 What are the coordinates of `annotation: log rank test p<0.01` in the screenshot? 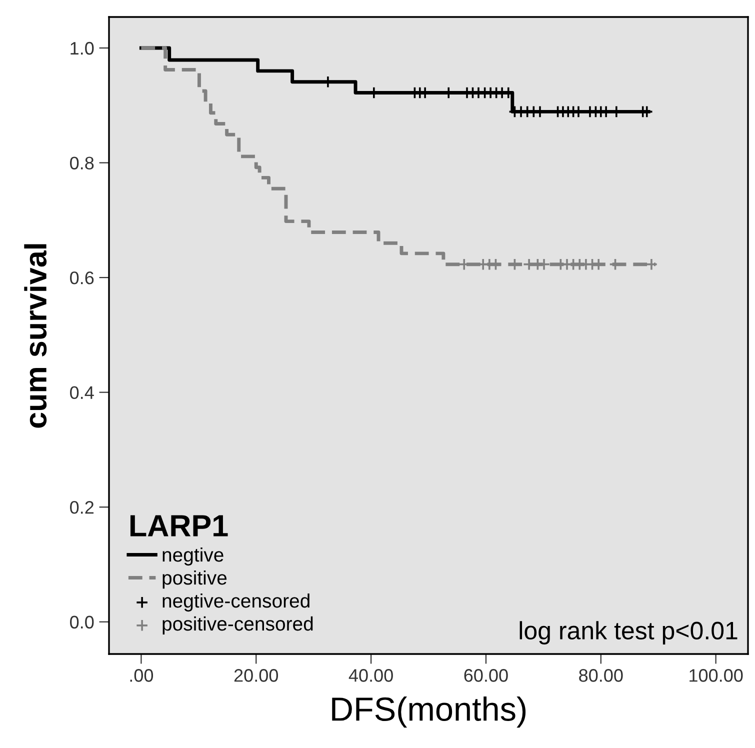 It's located at (629, 632).